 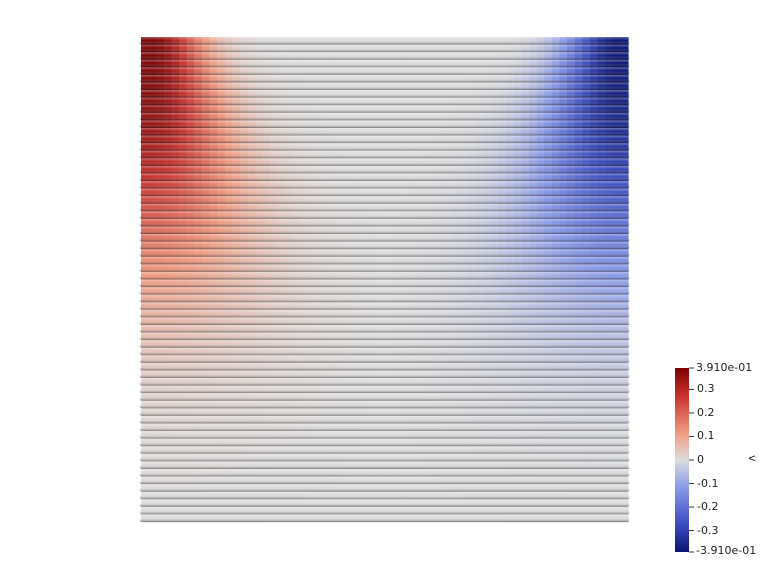 What do you see at coordinates (700, 459) in the screenshot?
I see `colorbar-tick-label: 0` at bounding box center [700, 459].